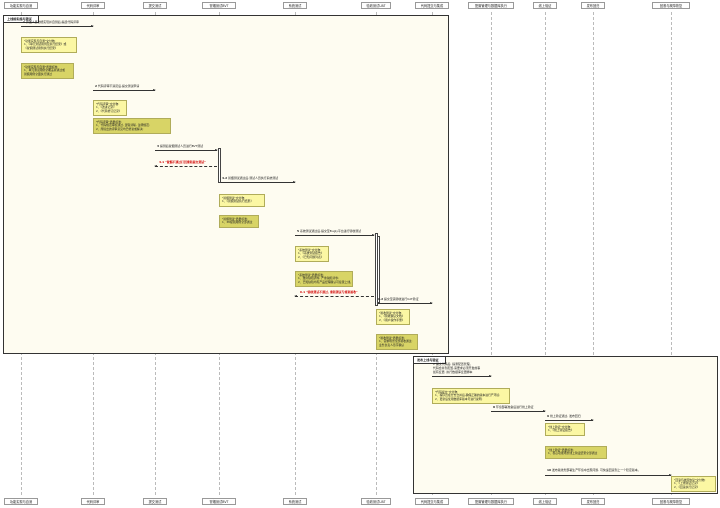 This screenshot has width=720, height=508. What do you see at coordinates (155, 501) in the screenshot?
I see `participant-submit-test-bottom: 提交测试` at bounding box center [155, 501].